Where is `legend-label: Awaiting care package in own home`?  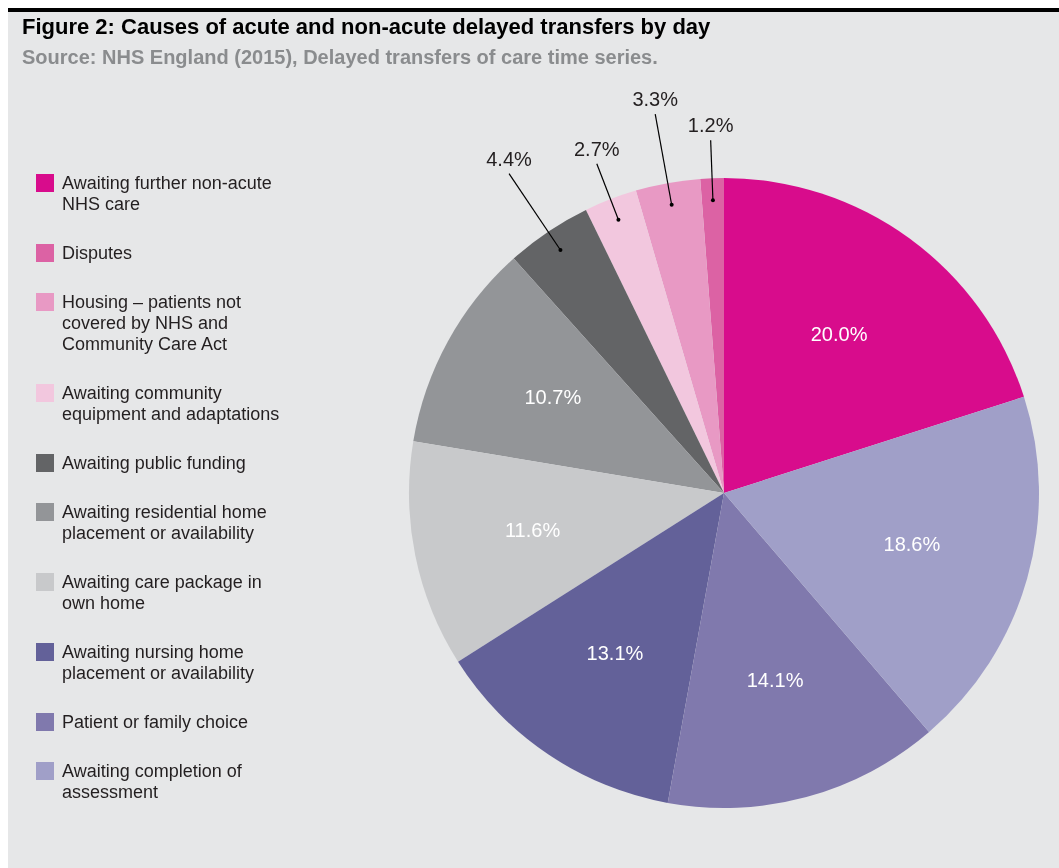 legend-label: Awaiting care package in own home is located at coordinates (162, 592).